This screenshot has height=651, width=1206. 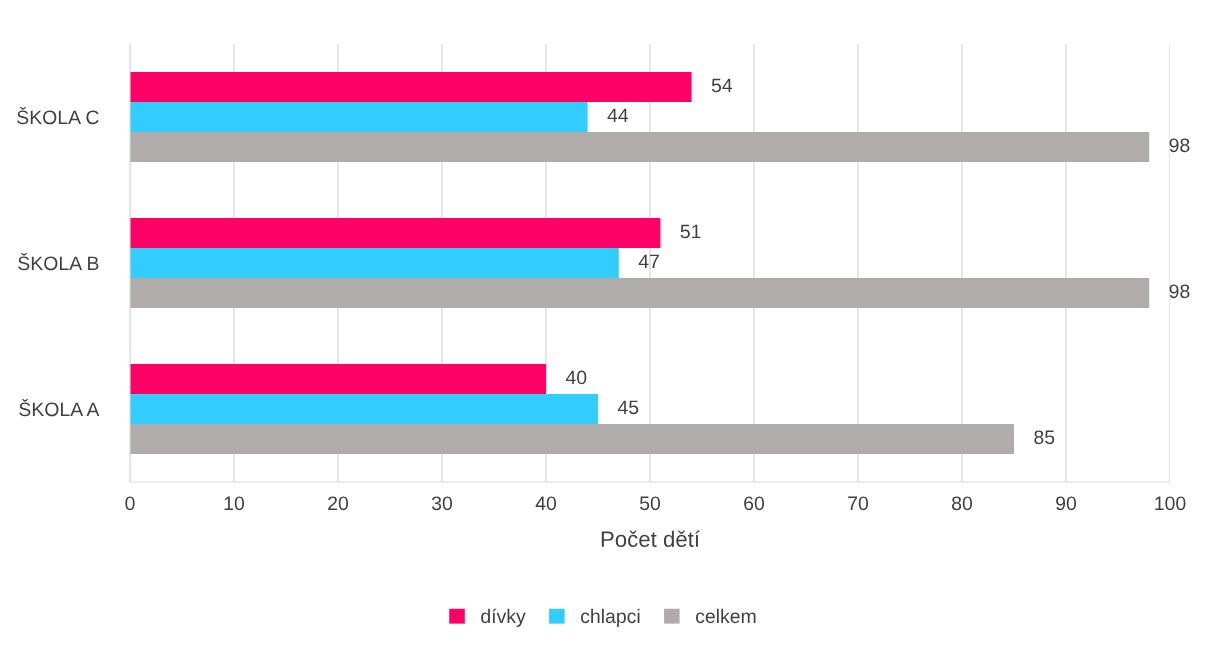 I want to click on x-tick-label: 100, so click(x=1170, y=503).